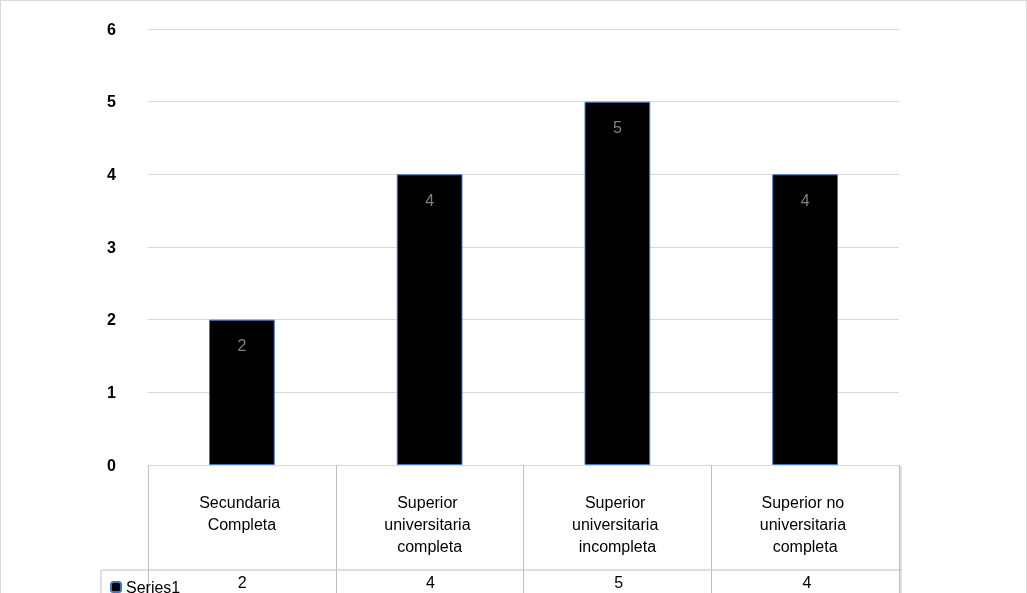 The image size is (1027, 593). Describe the element at coordinates (242, 582) in the screenshot. I see `data-label: 2` at that location.